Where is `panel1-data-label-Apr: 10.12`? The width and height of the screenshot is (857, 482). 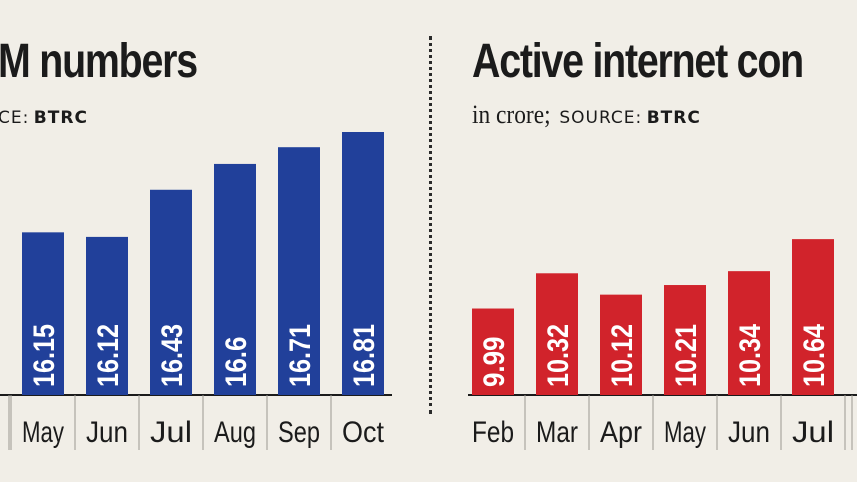
panel1-data-label-Apr: 10.12 is located at coordinates (622, 355).